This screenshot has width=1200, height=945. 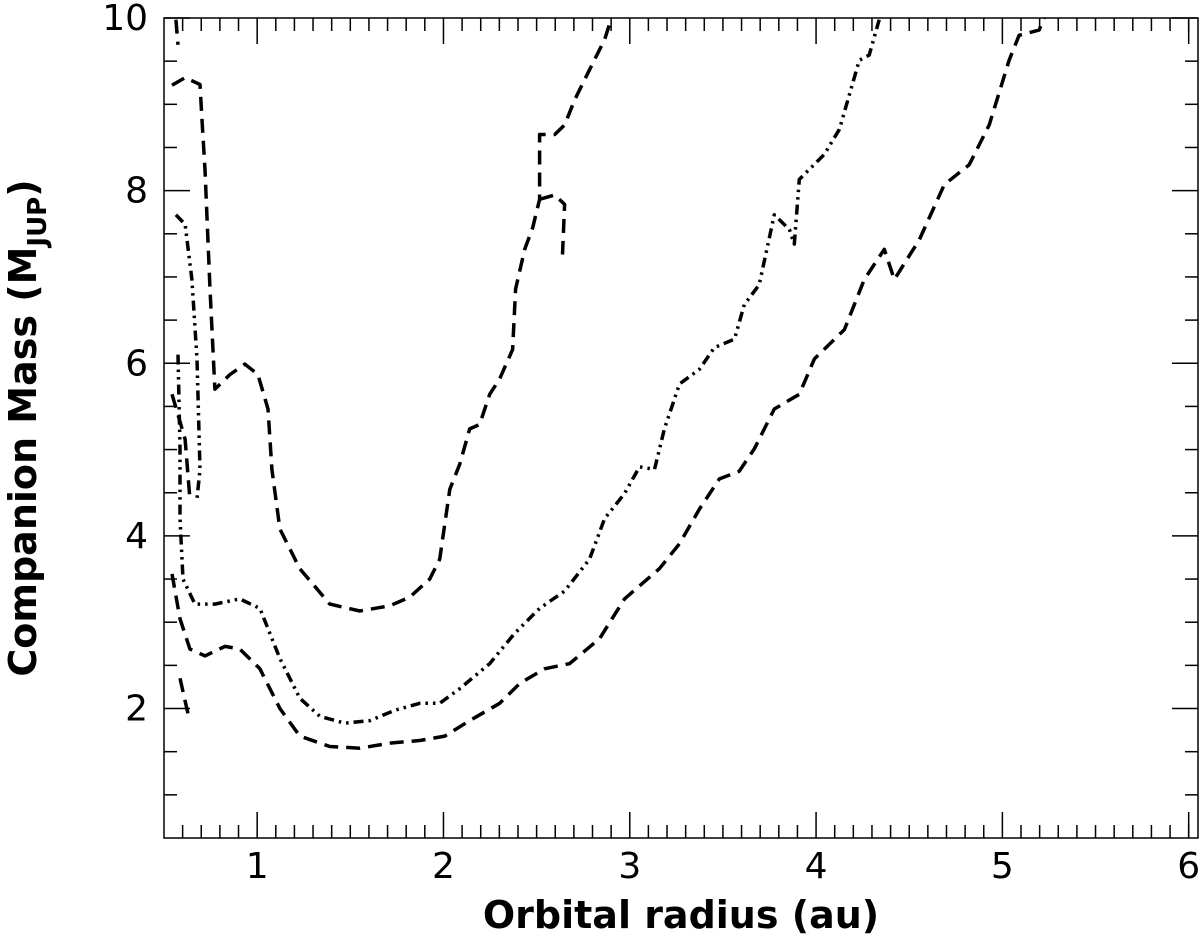 What do you see at coordinates (681, 915) in the screenshot?
I see `x-axis-label: Orbital radius (au)` at bounding box center [681, 915].